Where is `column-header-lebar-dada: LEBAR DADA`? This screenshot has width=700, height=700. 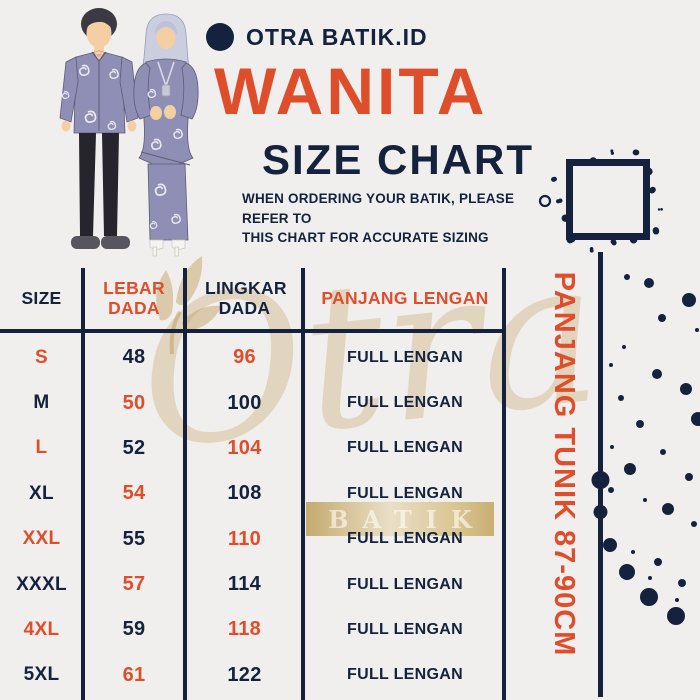
column-header-lebar-dada: LEBAR DADA is located at coordinates (134, 297).